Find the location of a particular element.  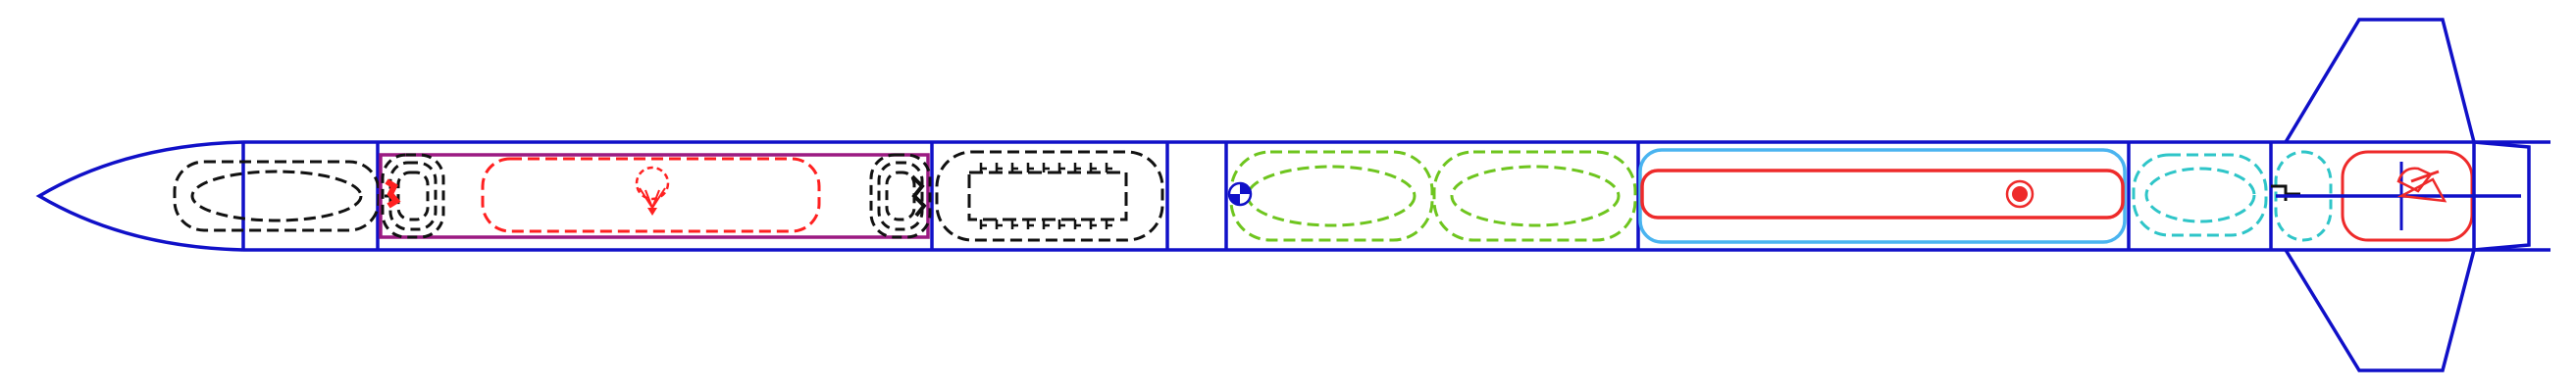

nose-cone is located at coordinates (139, 196).